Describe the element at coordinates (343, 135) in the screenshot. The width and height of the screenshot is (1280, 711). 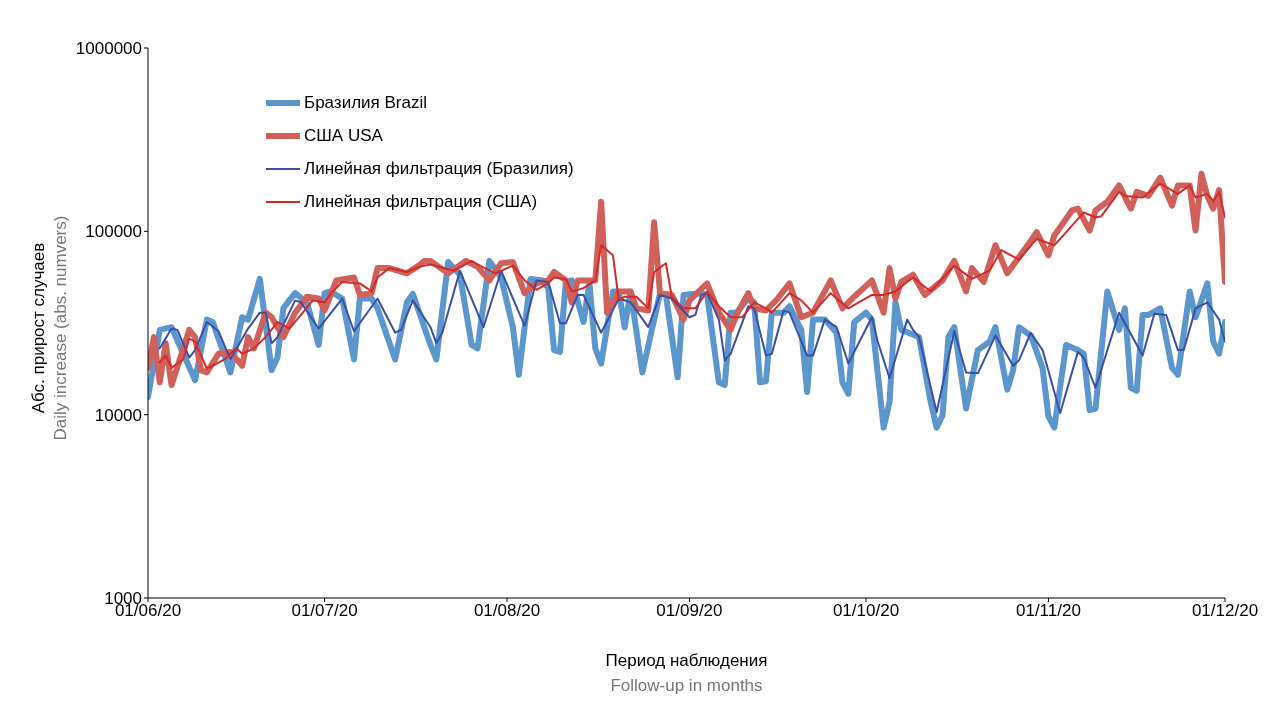
I see `legend-label: США USA` at that location.